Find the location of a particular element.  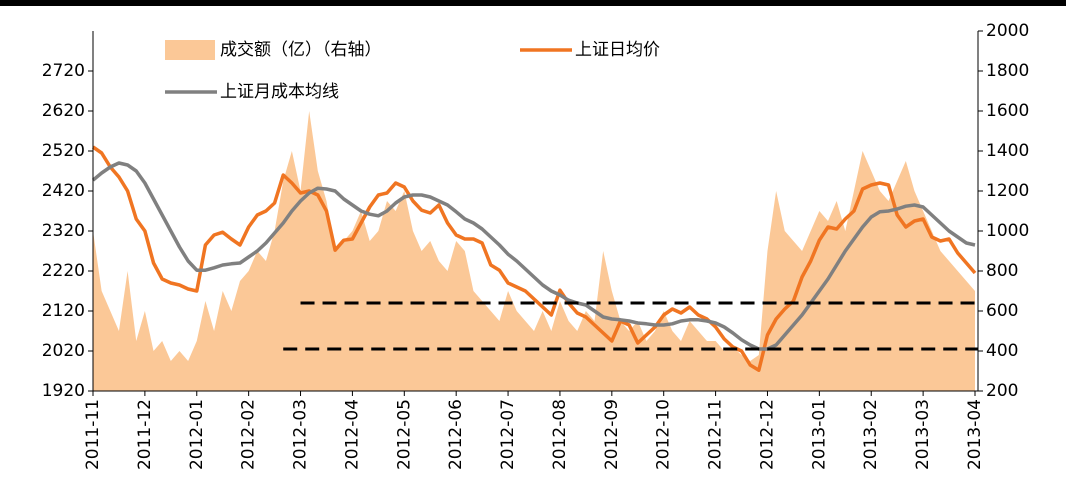

y2-tick-label: 2000 is located at coordinates (1007, 31).